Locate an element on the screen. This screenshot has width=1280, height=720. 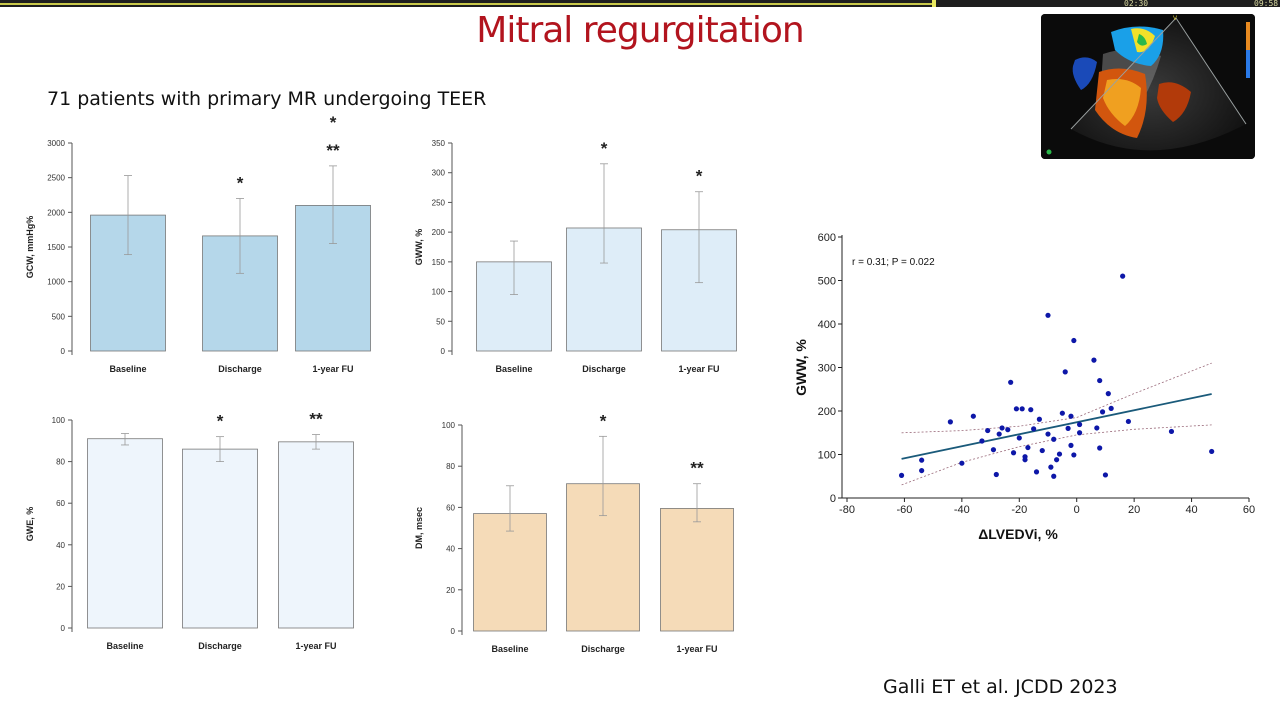
x-tick-label: -60 is located at coordinates (904, 510).